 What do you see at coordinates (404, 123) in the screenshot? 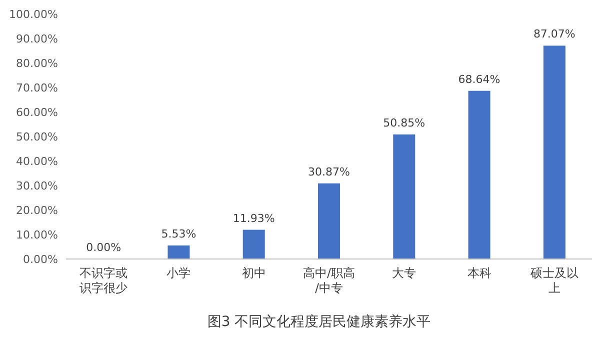
I see `data-label: 50.85%` at bounding box center [404, 123].